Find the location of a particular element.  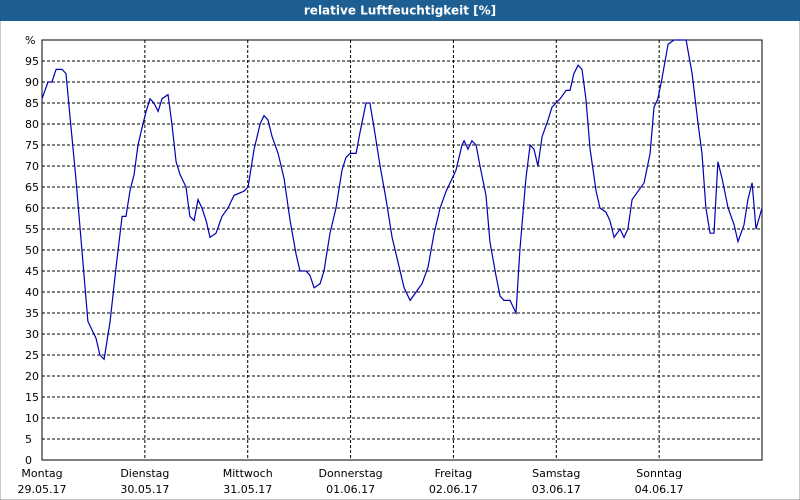

x-tick-label: 31.05.17 is located at coordinates (247, 489).